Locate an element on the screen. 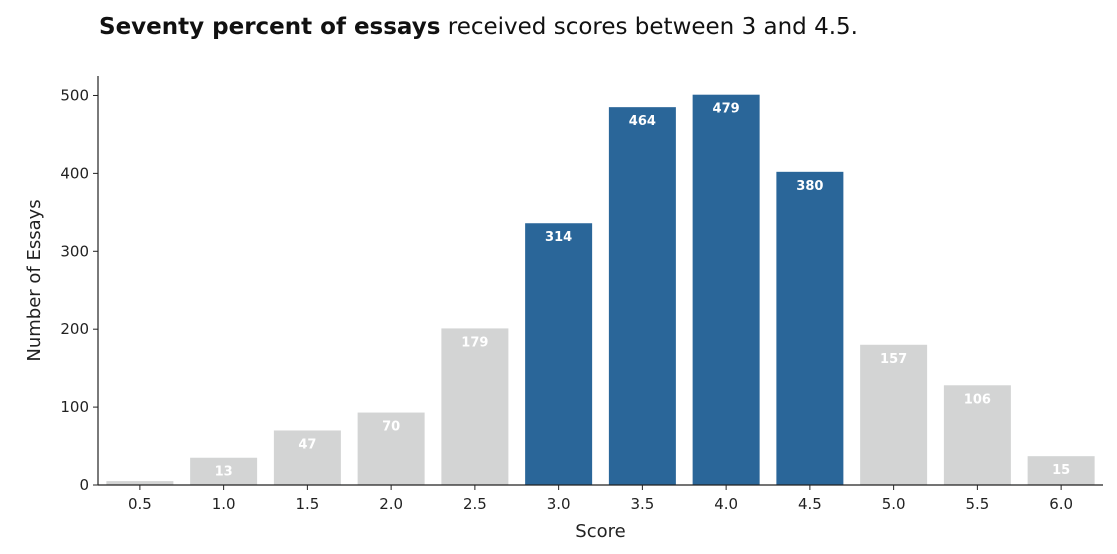 The image size is (1117, 554). y-tick-label-400: 400 is located at coordinates (74, 173).